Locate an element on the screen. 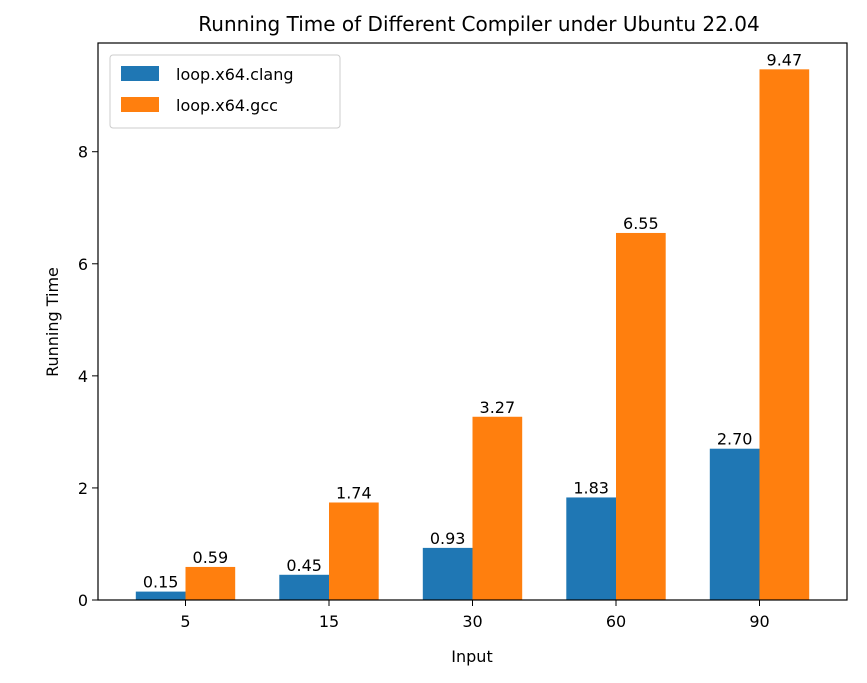 The image size is (867, 683). bar-value-label: 6.55 is located at coordinates (641, 223).